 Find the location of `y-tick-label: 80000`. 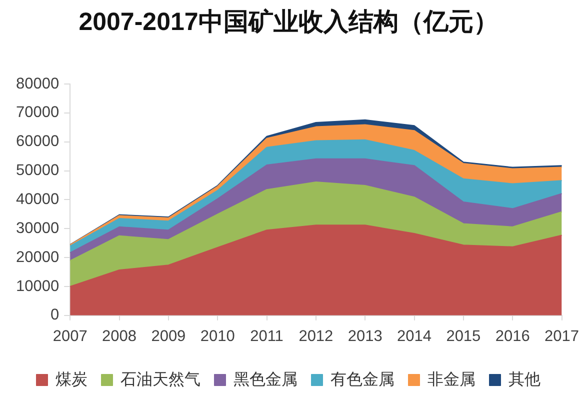

y-tick-label: 80000 is located at coordinates (38, 83).